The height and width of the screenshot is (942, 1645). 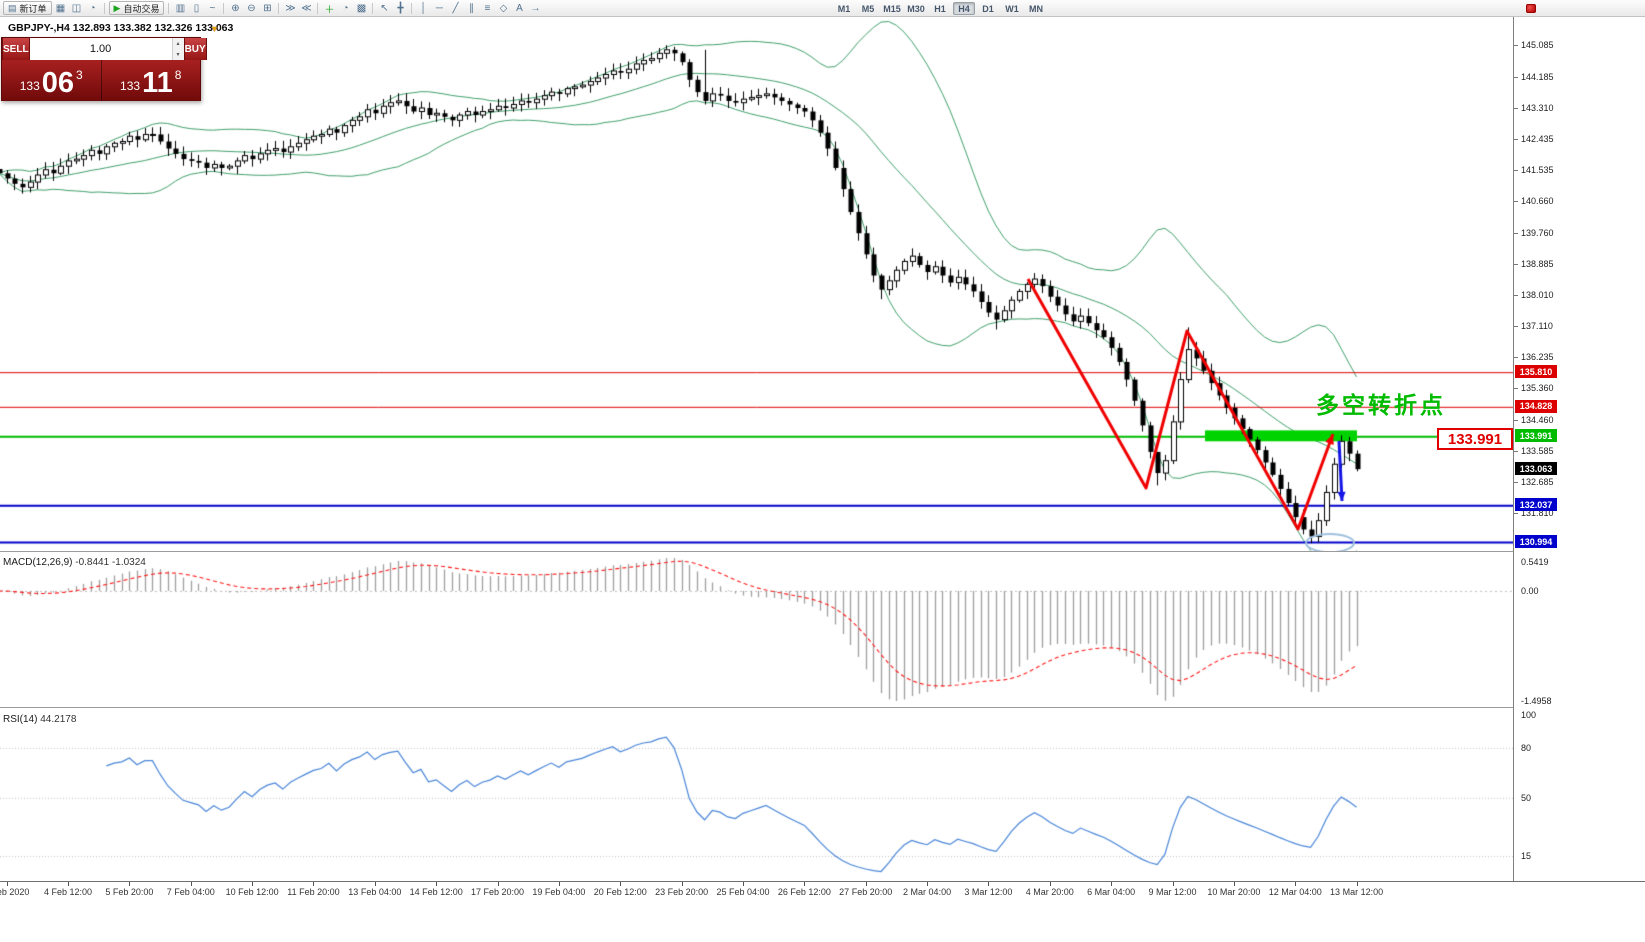 I want to click on volume-box: ▴ ▾, so click(x=106, y=49).